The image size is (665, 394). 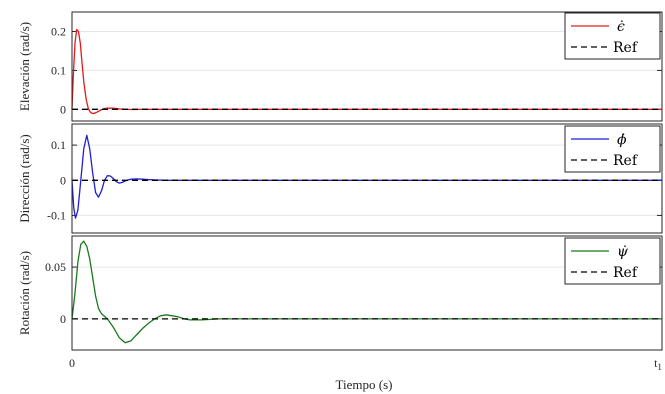 I want to click on legend: ϵ̇ Ref, so click(x=612, y=36).